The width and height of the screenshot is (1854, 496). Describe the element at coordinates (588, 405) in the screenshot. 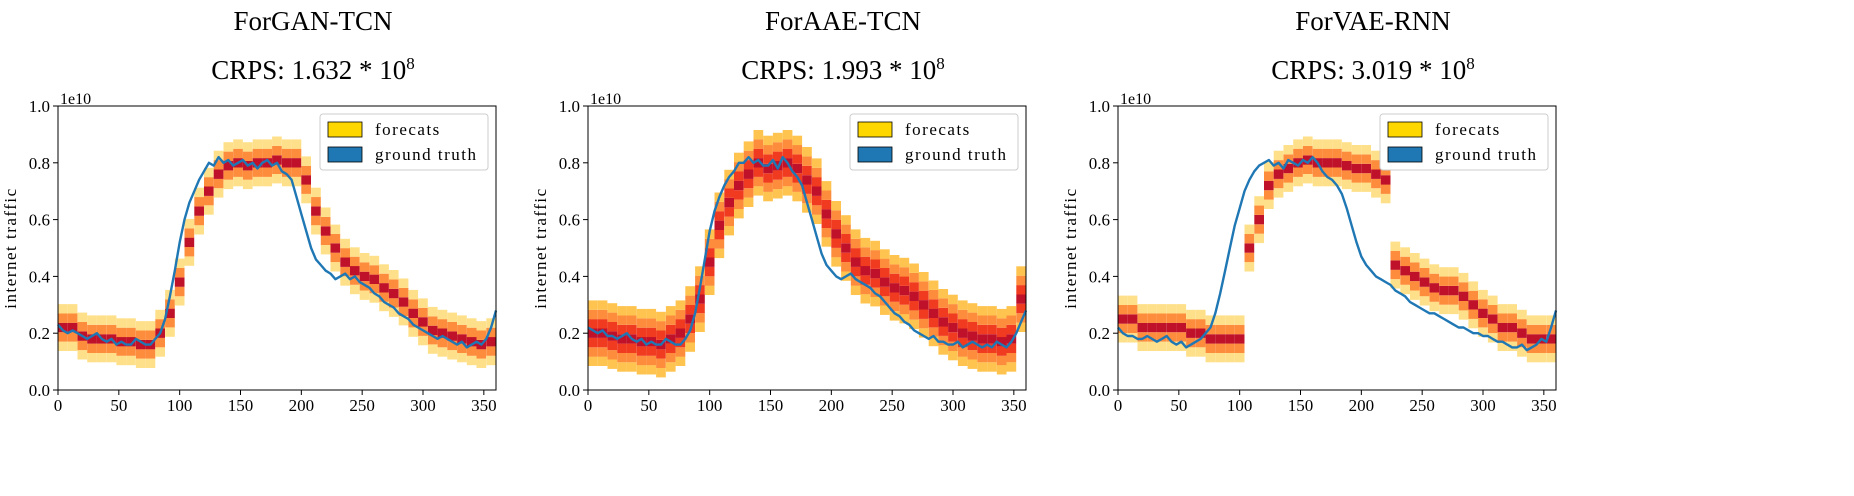

I see `x-tick-label: 0` at that location.